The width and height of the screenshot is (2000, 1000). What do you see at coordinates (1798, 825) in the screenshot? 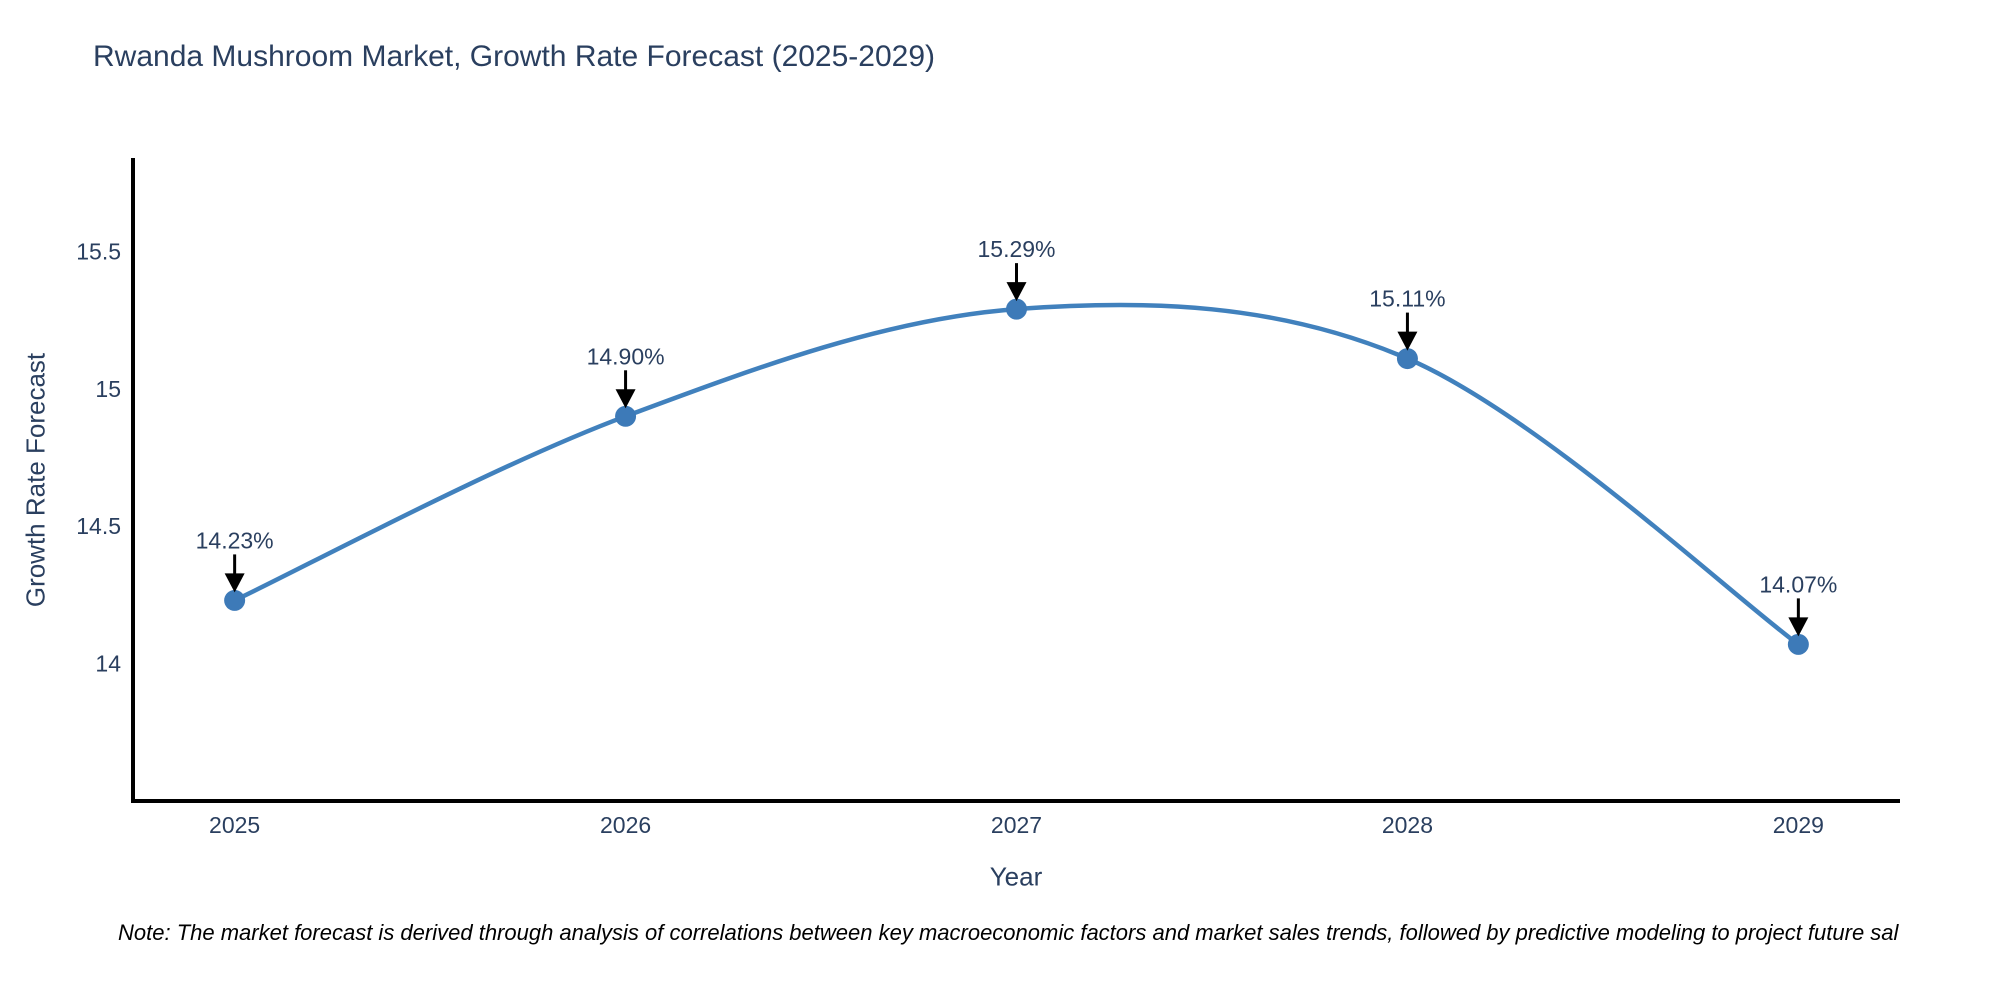
I see `x-tick-label: 2029` at bounding box center [1798, 825].